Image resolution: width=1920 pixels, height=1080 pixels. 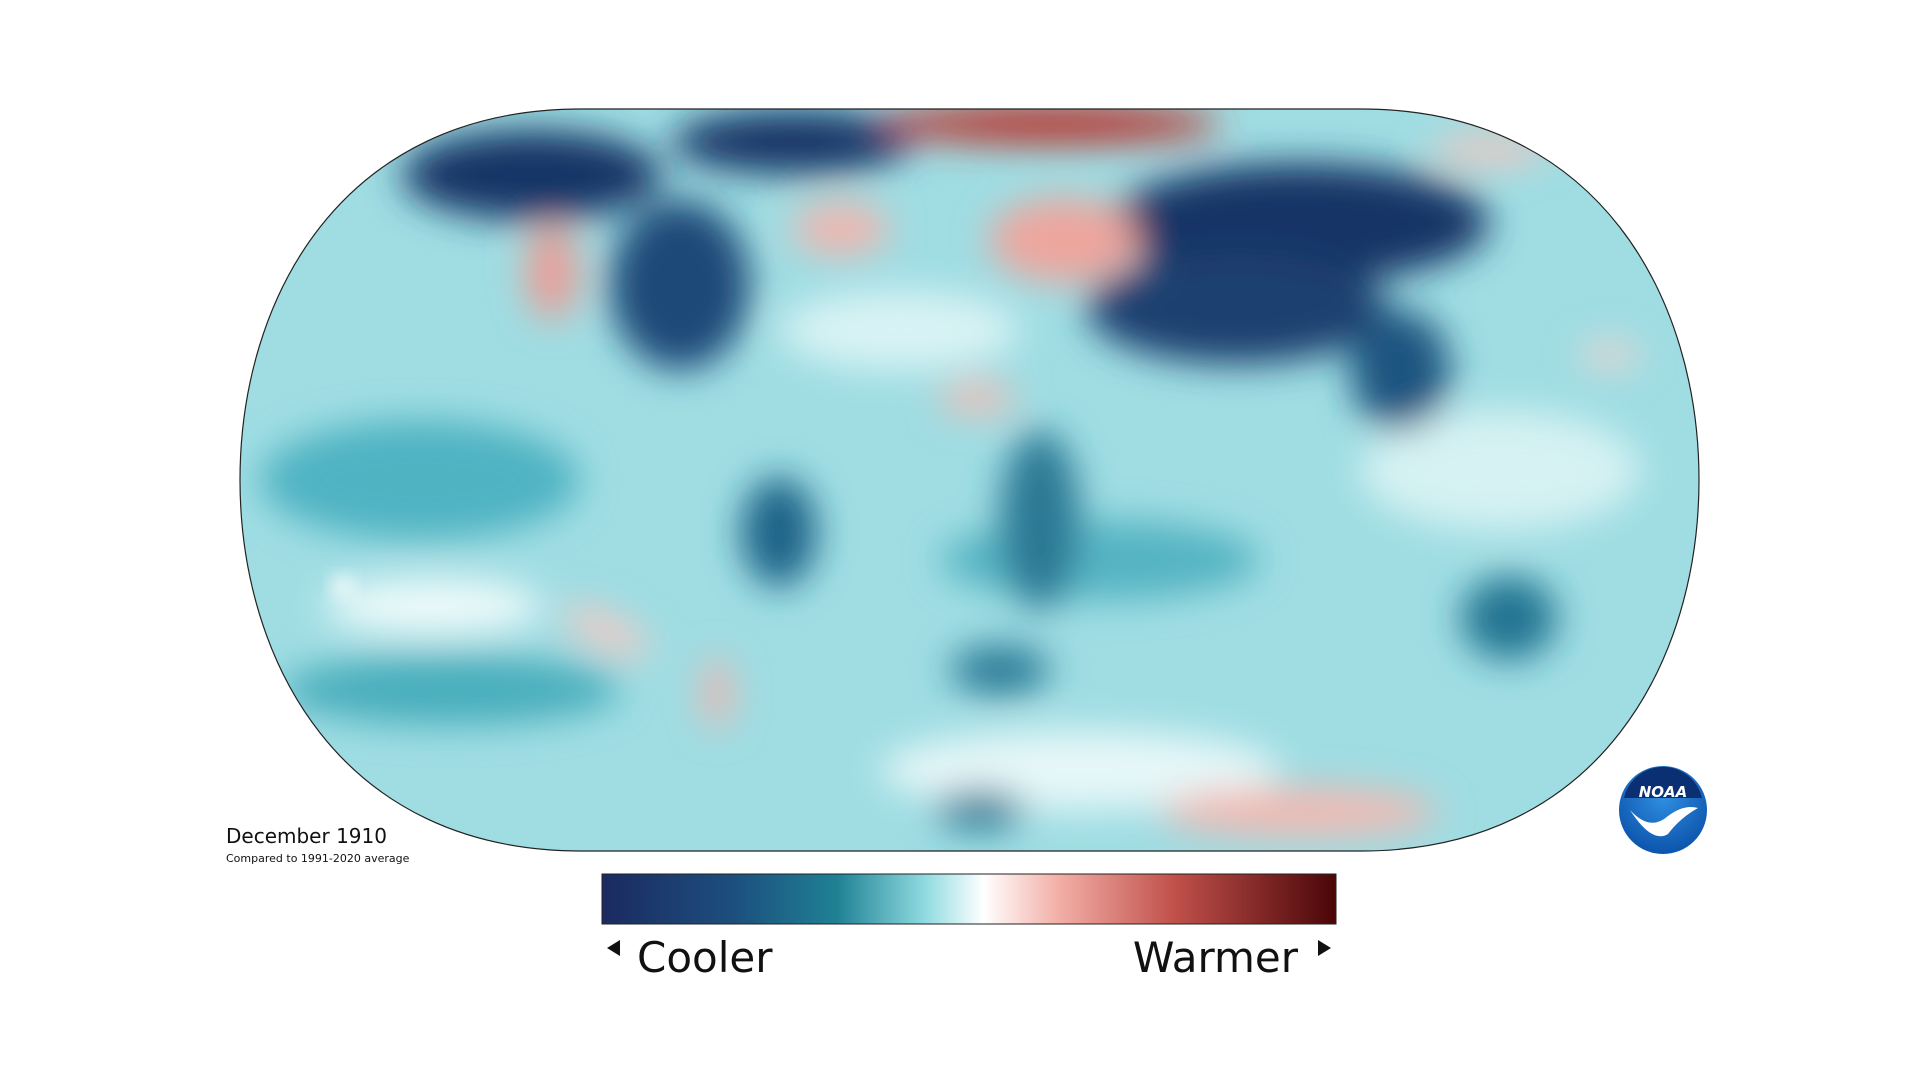 What do you see at coordinates (705, 957) in the screenshot?
I see `legend-low-label: Cooler` at bounding box center [705, 957].